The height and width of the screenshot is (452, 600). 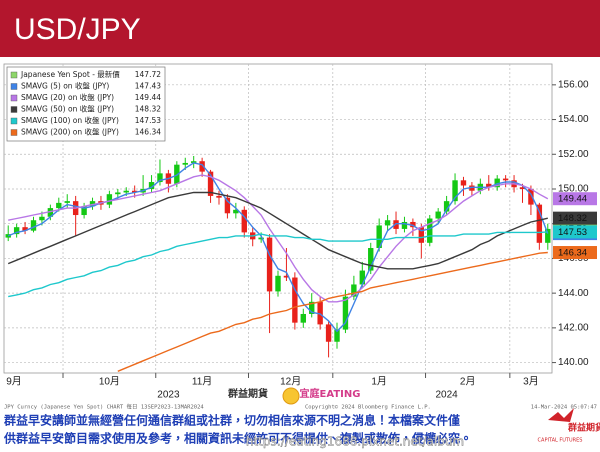 What do you see at coordinates (202, 382) in the screenshot?
I see `x-tick-label: 11月` at bounding box center [202, 382].